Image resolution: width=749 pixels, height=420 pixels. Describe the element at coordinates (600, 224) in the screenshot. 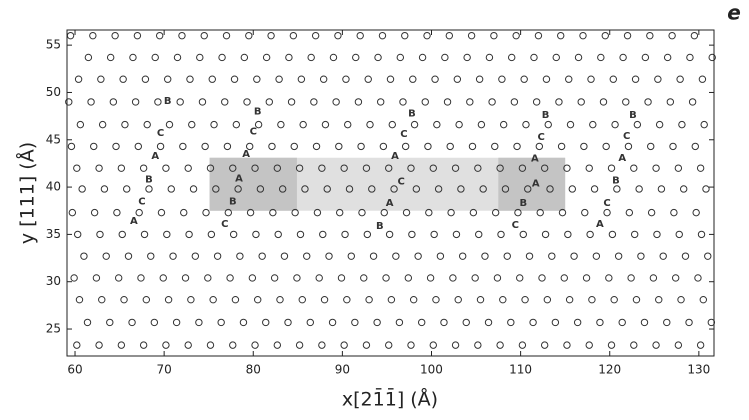

I see `stacking-label: A` at that location.